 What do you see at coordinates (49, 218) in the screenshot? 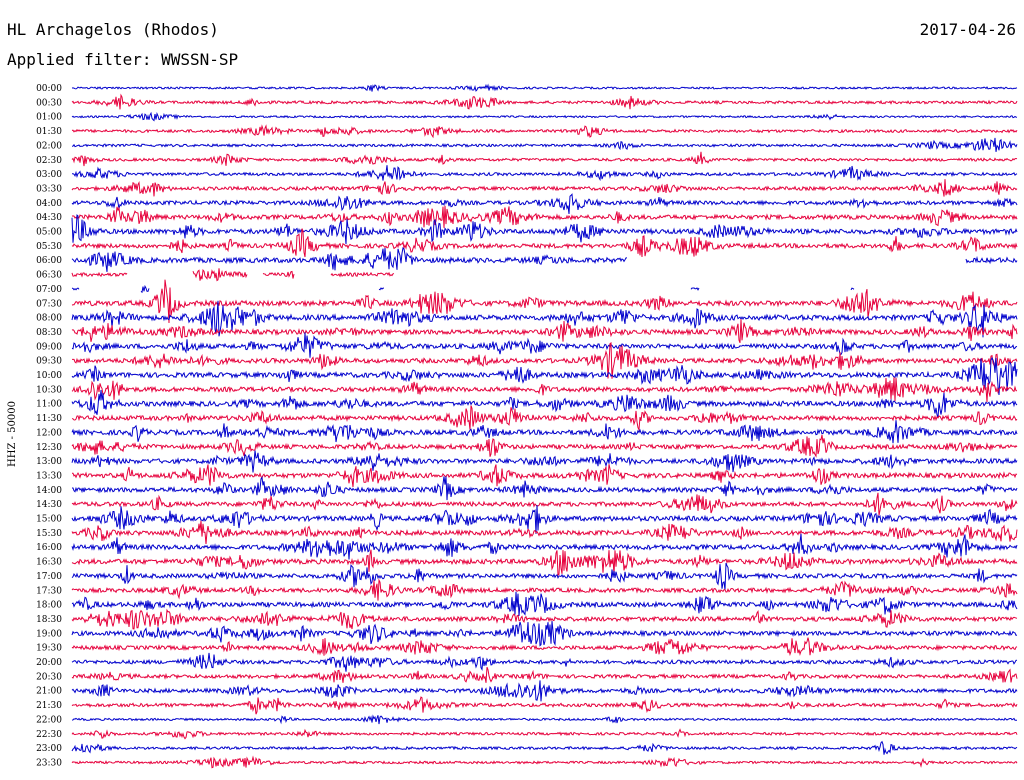
I see `time-label: 04:30` at bounding box center [49, 218].